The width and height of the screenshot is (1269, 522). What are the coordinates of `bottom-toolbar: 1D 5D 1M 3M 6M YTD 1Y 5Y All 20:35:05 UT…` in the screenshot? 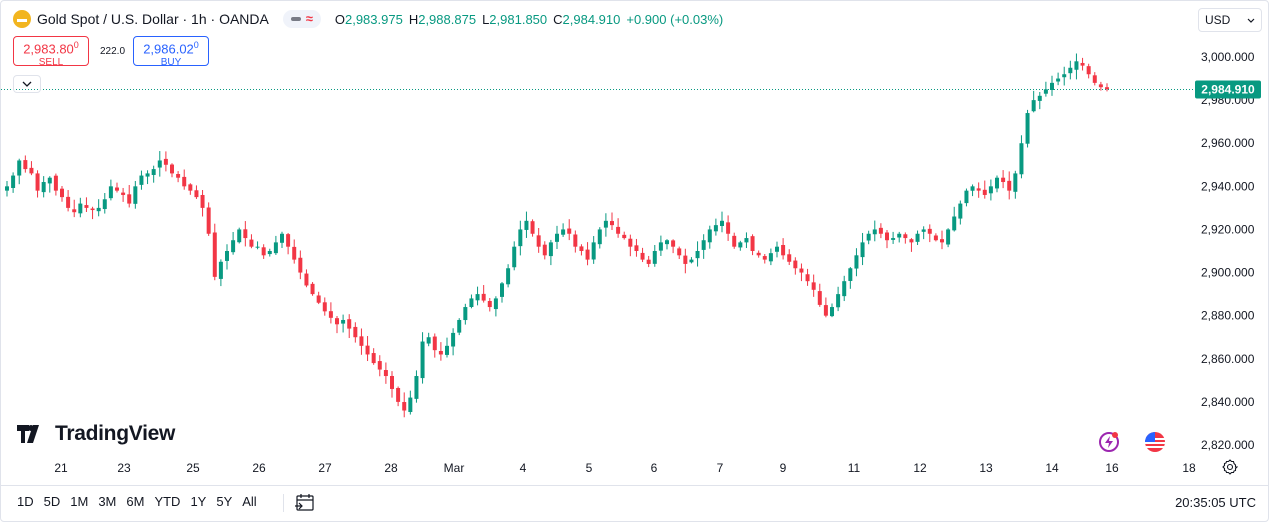 It's located at (634, 503).